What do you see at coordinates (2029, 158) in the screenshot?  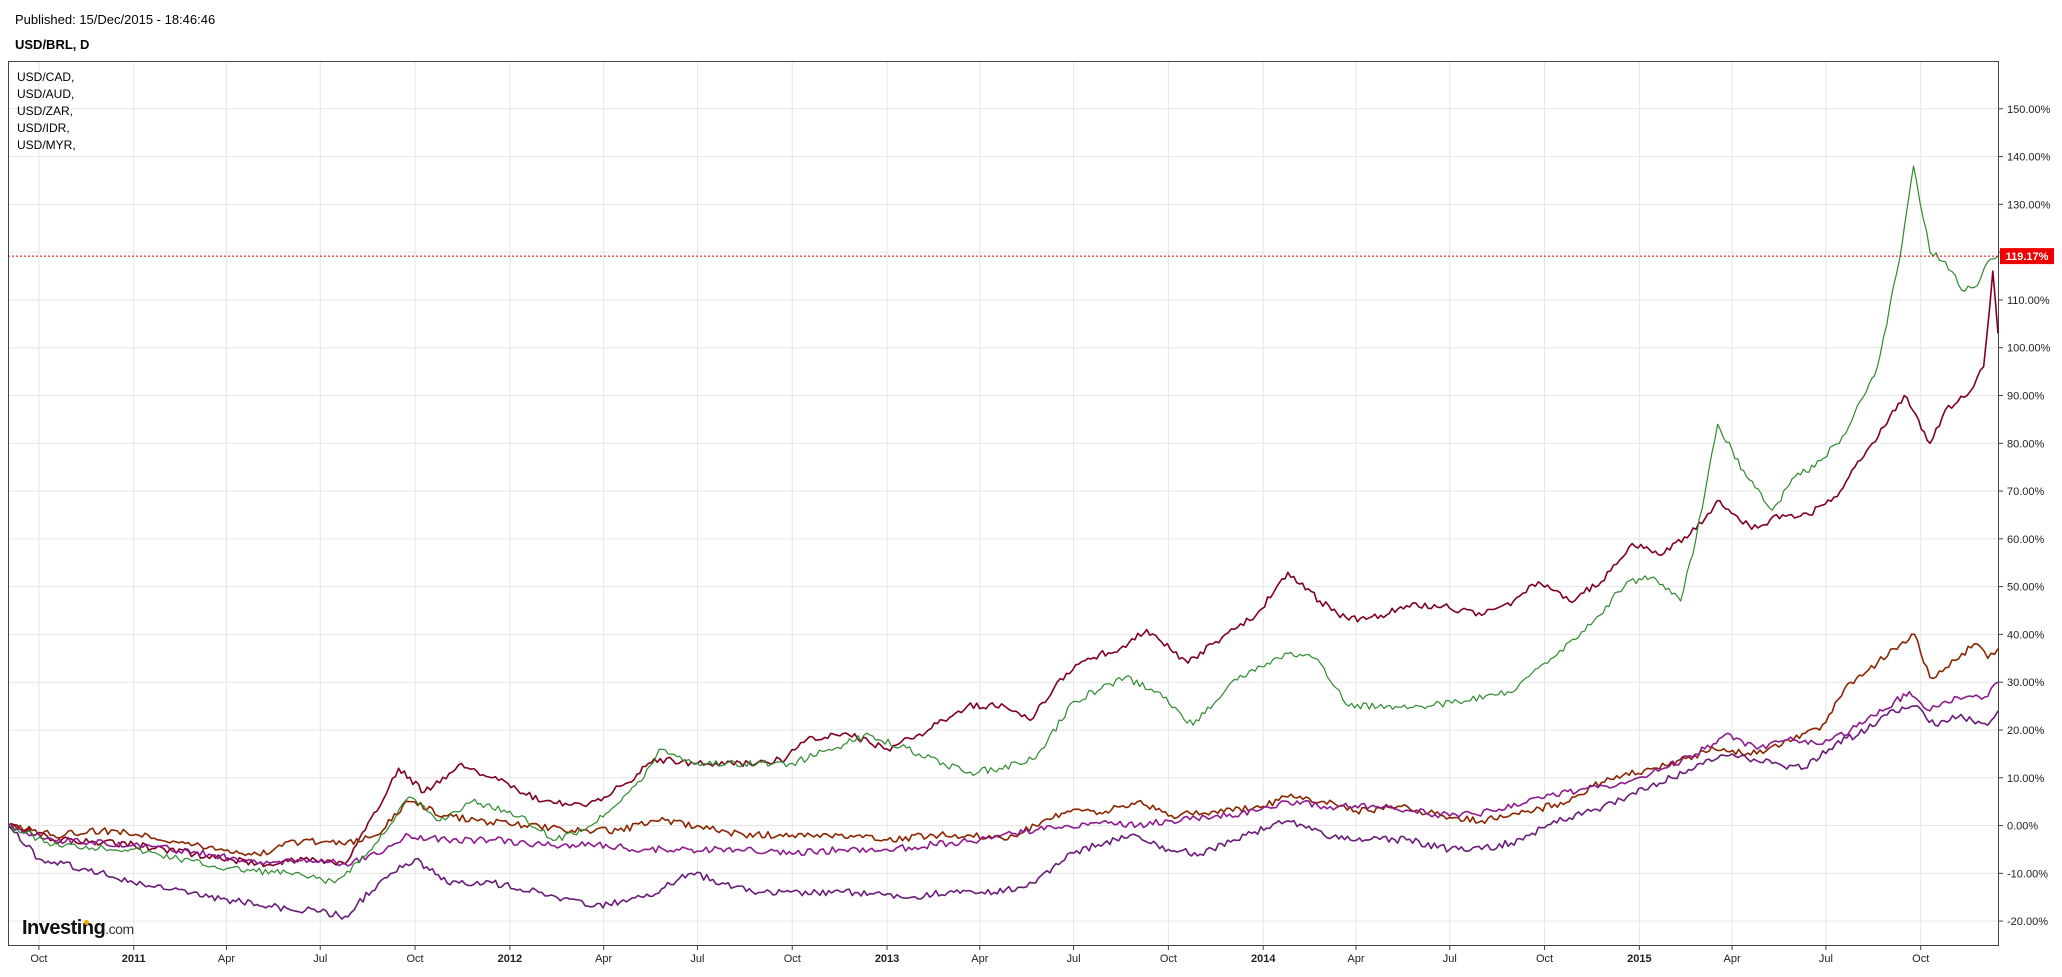 I see `y-tick-label: 140.00%` at bounding box center [2029, 158].